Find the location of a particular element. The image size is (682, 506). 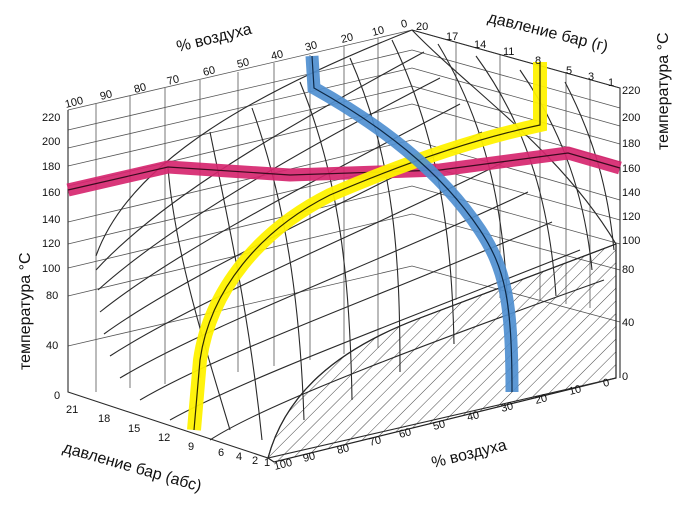

air-bottom-title: % воздуха is located at coordinates (469, 454).